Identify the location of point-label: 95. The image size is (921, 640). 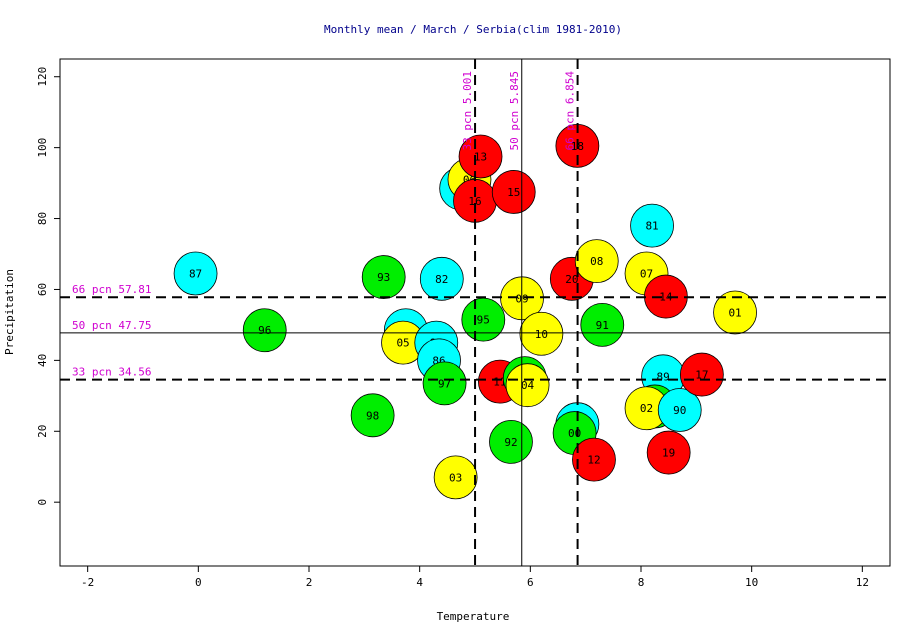
(483, 320).